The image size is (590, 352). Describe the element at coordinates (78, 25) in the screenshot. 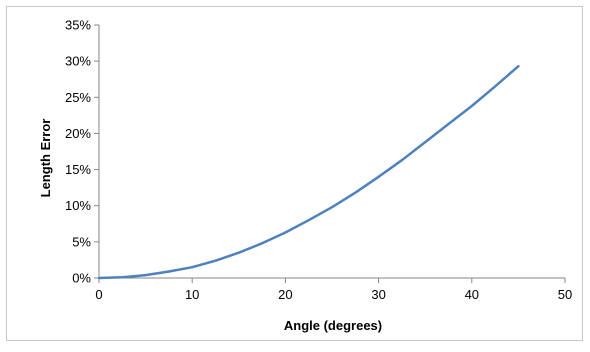

I see `y-tick-label: 35%` at that location.